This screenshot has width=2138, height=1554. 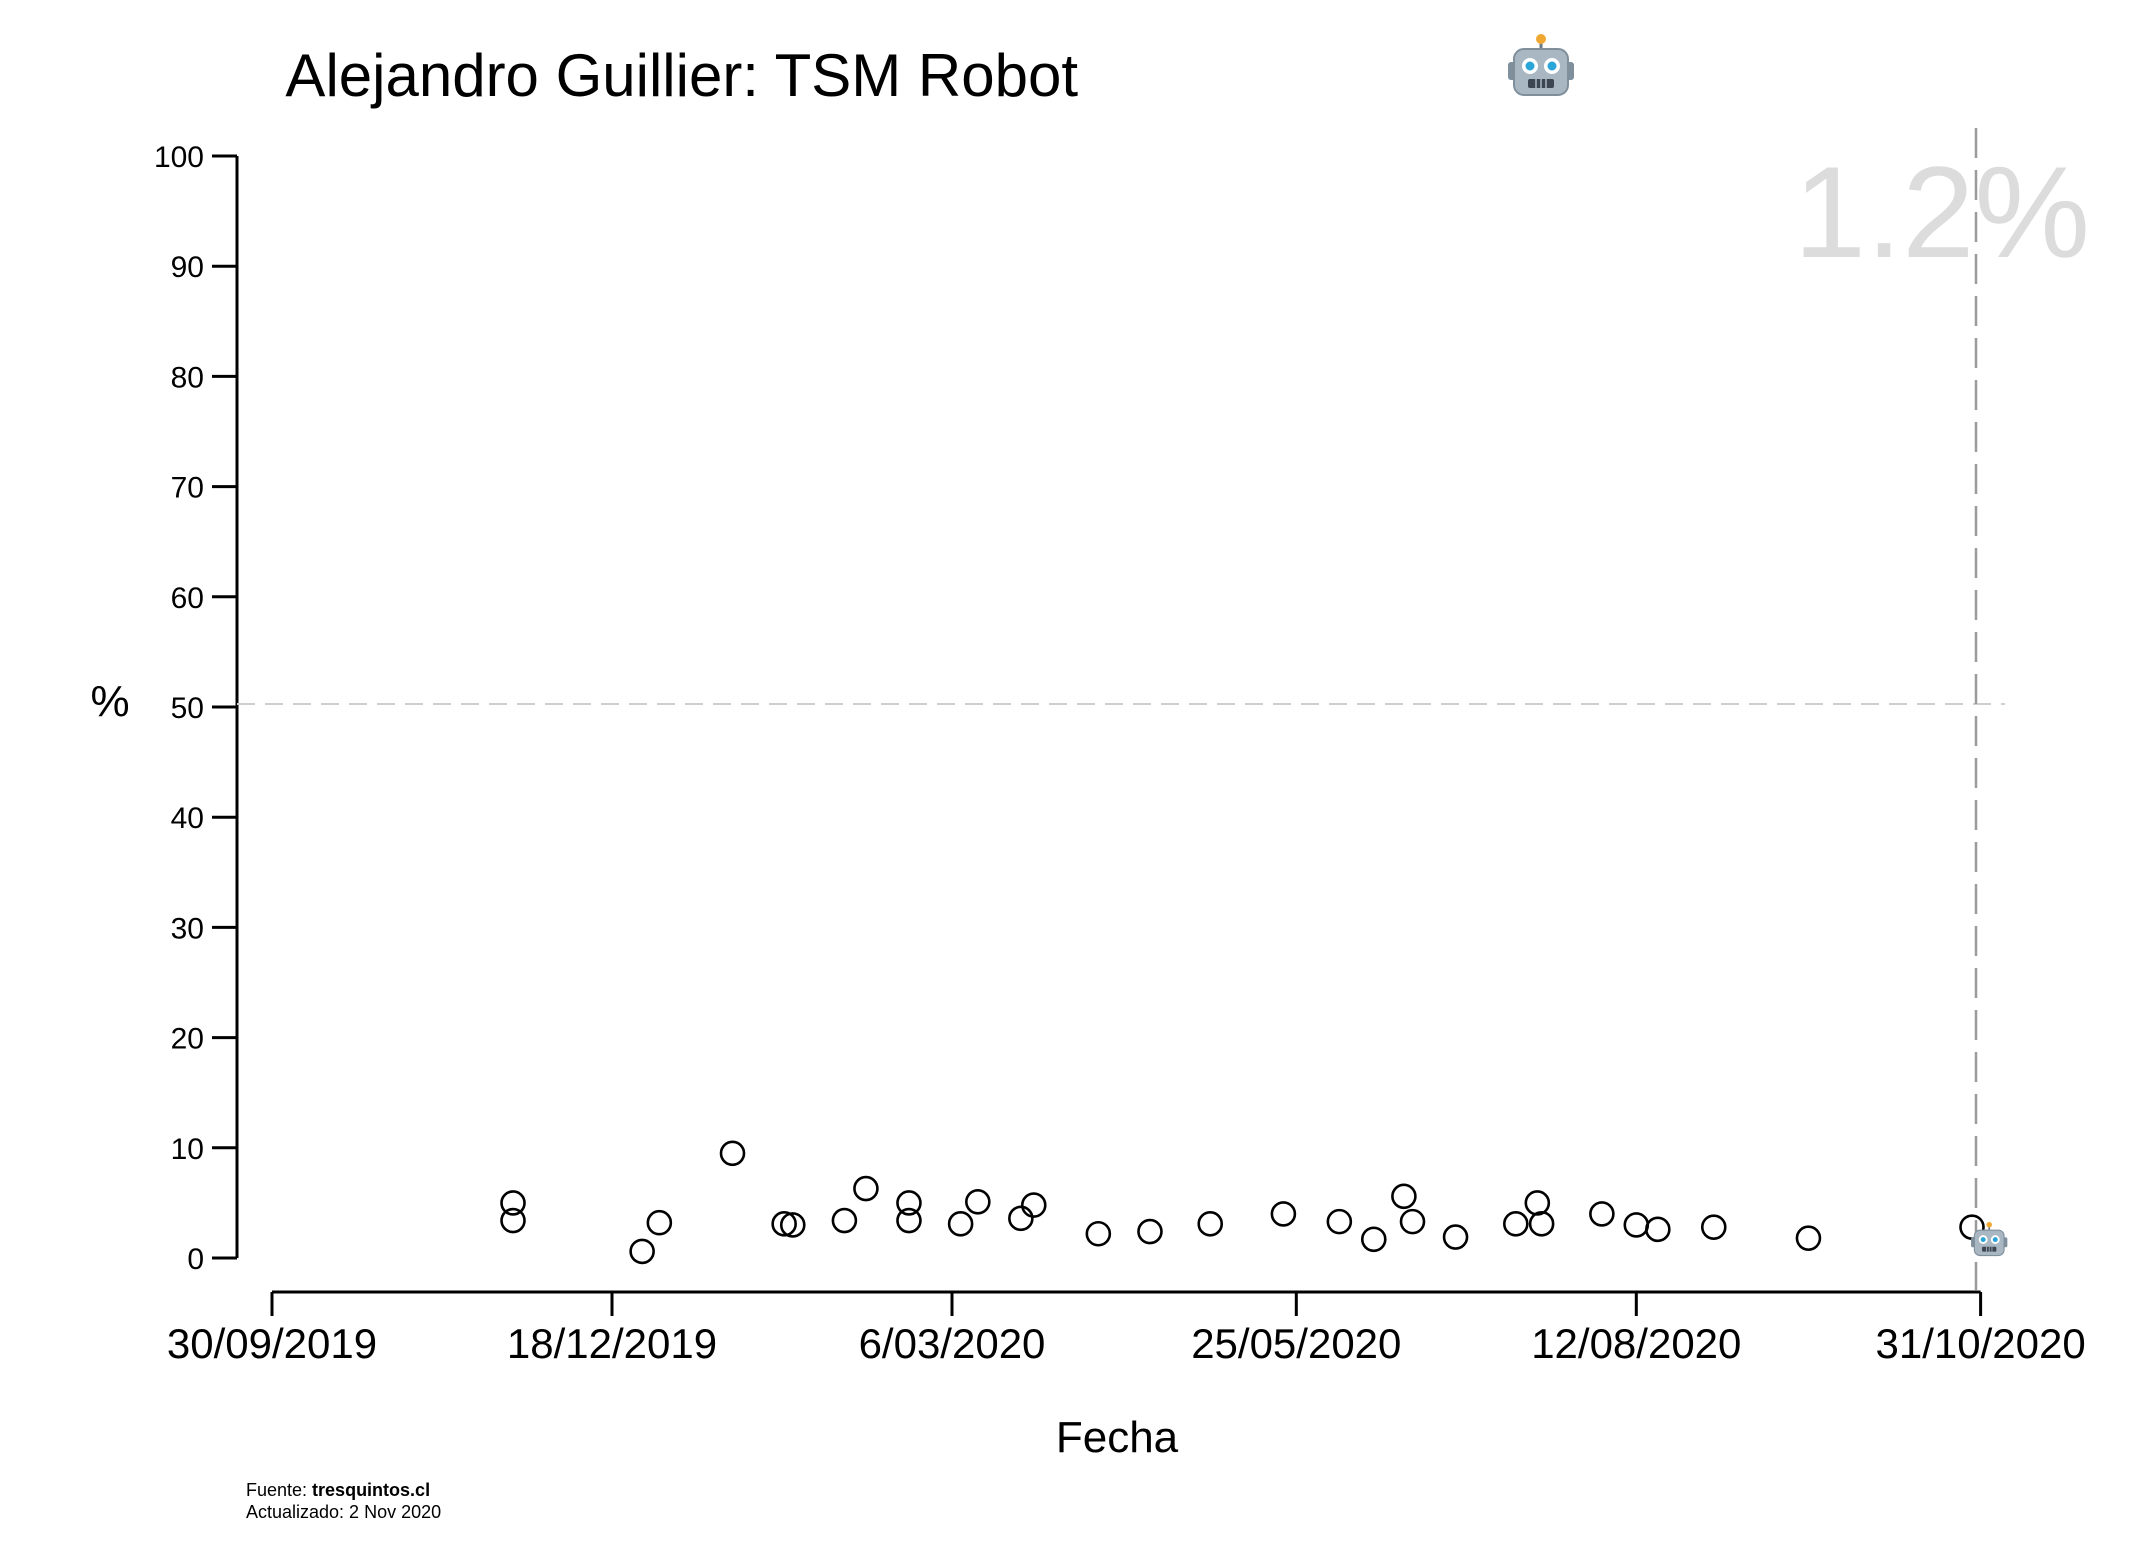 I want to click on footer-source-label: Fuente:, so click(x=279, y=1490).